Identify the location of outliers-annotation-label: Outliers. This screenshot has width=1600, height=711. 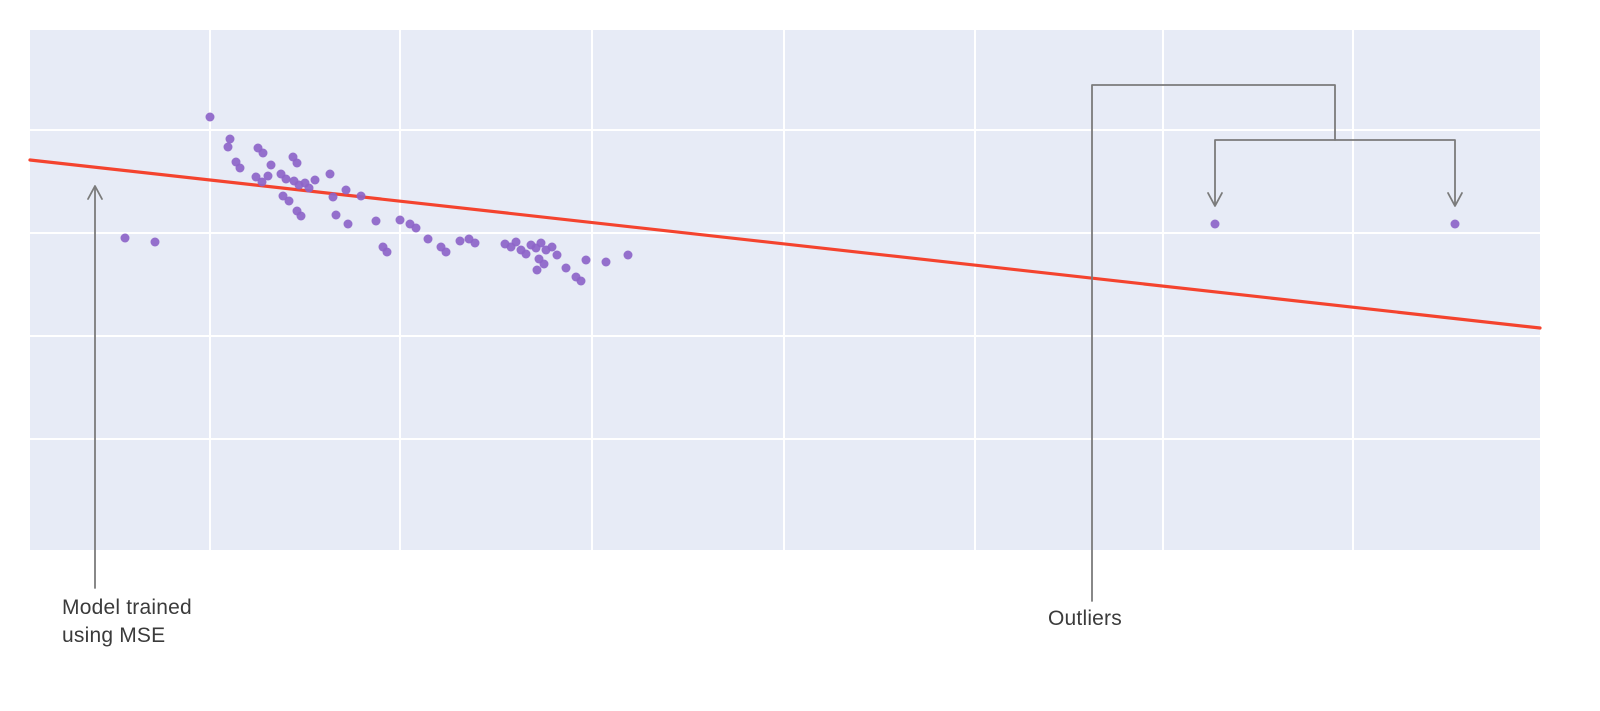
(1085, 618).